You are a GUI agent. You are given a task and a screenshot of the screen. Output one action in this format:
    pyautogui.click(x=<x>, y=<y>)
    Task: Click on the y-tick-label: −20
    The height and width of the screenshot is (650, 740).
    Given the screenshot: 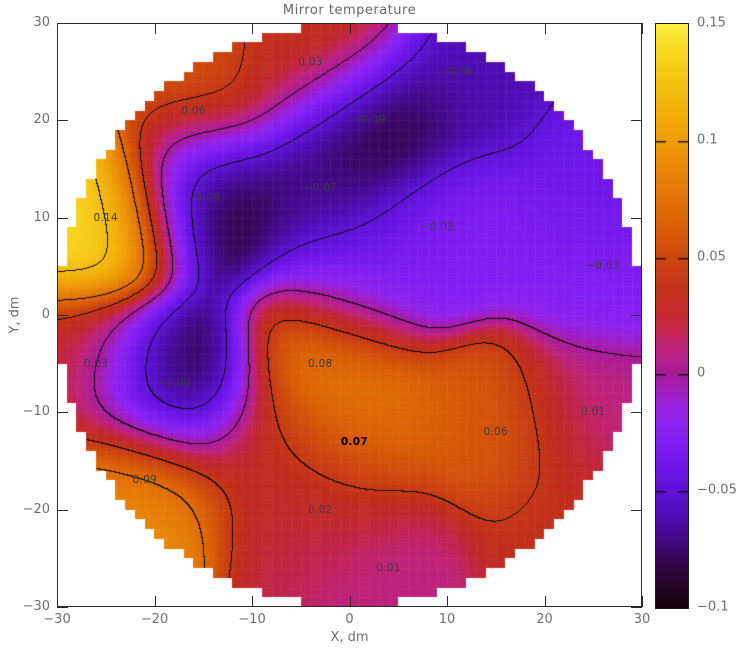 What is the action you would take?
    pyautogui.click(x=36, y=509)
    